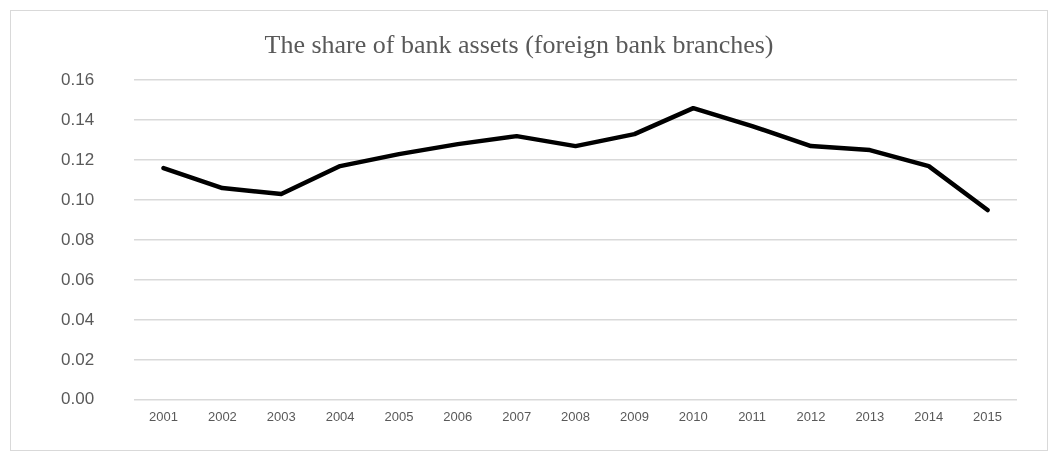 Image resolution: width=1056 pixels, height=459 pixels. What do you see at coordinates (163, 417) in the screenshot?
I see `x-tick-label: 2001` at bounding box center [163, 417].